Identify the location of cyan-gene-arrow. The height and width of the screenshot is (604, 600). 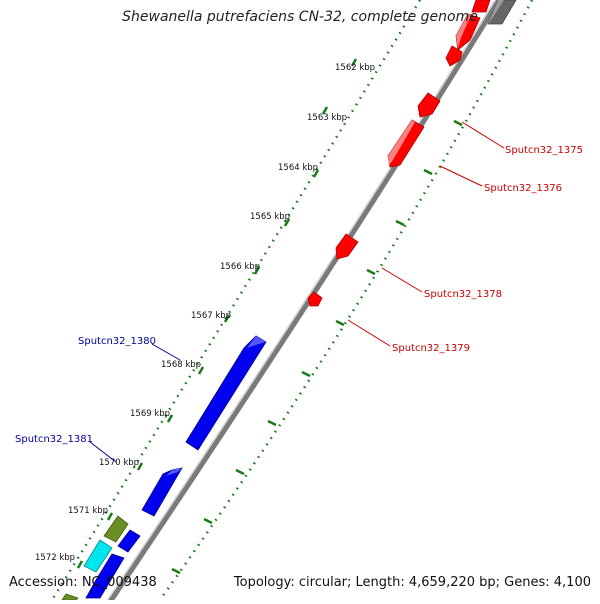
(98, 556).